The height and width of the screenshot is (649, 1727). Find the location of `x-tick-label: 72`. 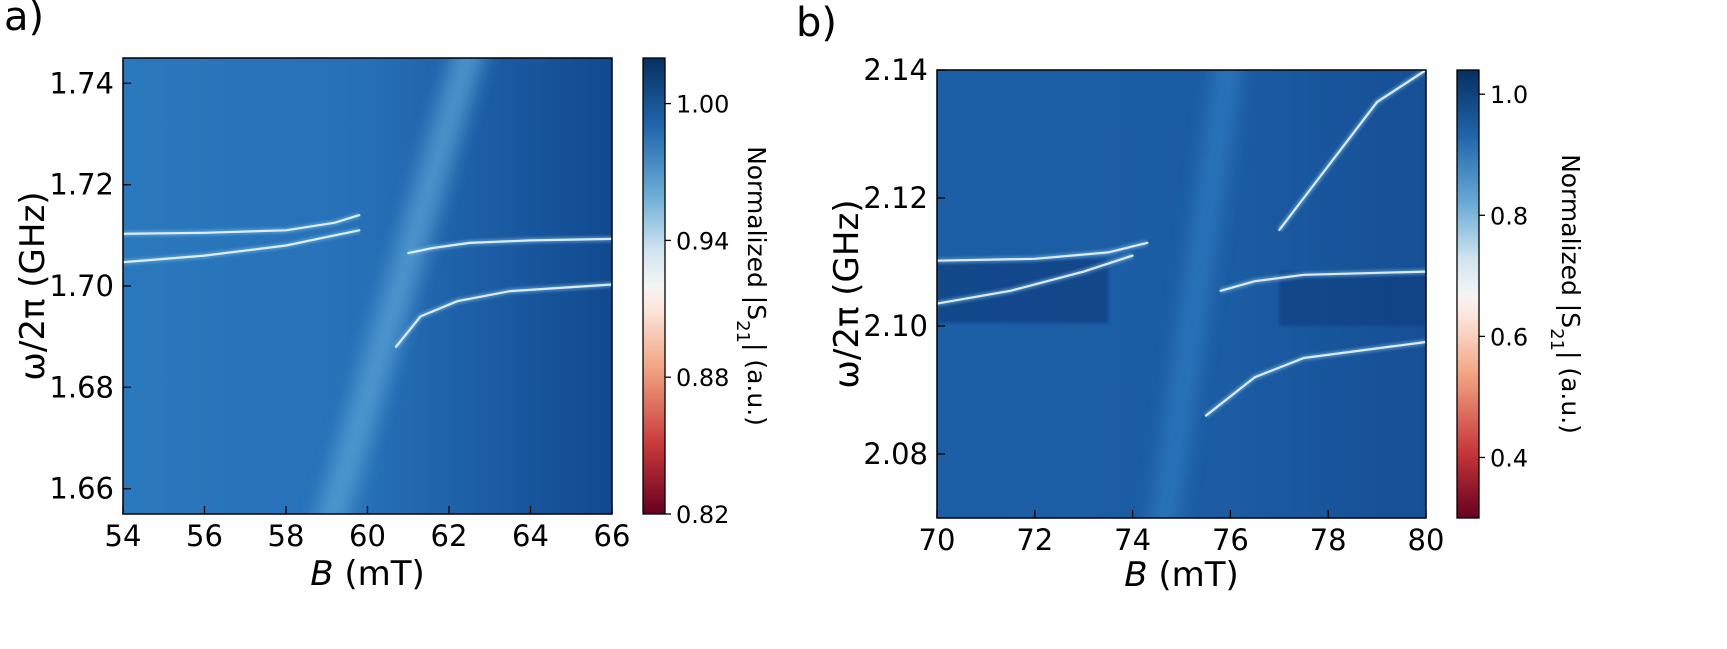

x-tick-label: 72 is located at coordinates (1034, 540).